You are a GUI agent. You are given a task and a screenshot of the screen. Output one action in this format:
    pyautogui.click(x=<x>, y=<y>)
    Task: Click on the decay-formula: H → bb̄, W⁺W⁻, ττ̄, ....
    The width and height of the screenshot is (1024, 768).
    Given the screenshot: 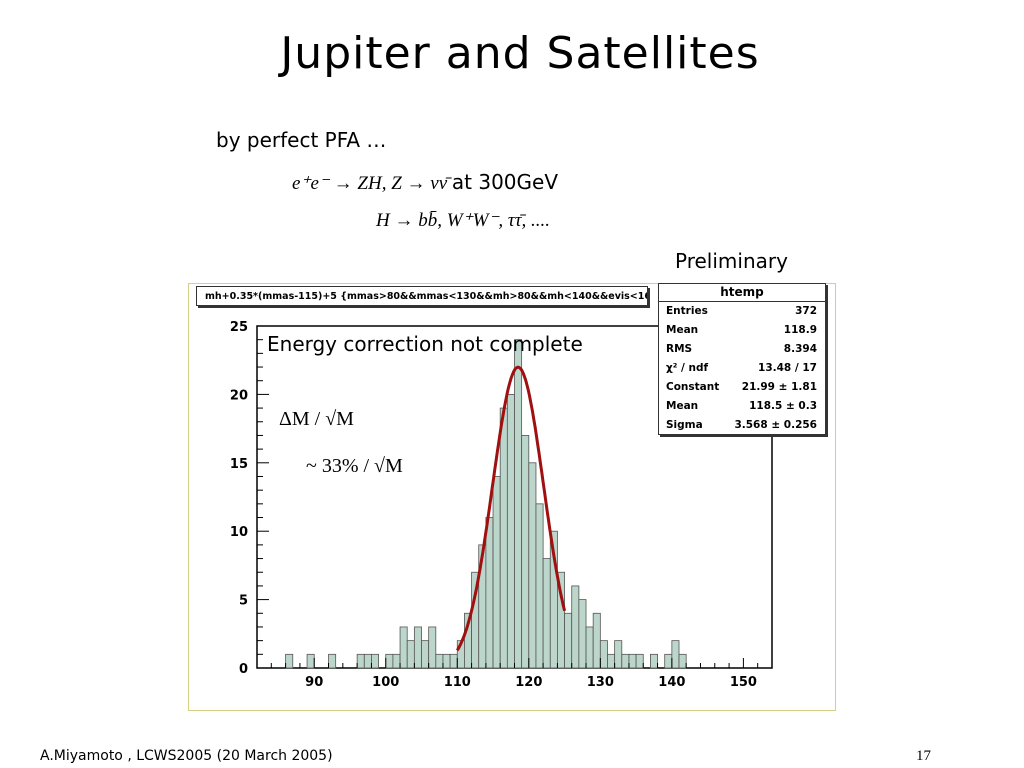 What is the action you would take?
    pyautogui.click(x=463, y=220)
    